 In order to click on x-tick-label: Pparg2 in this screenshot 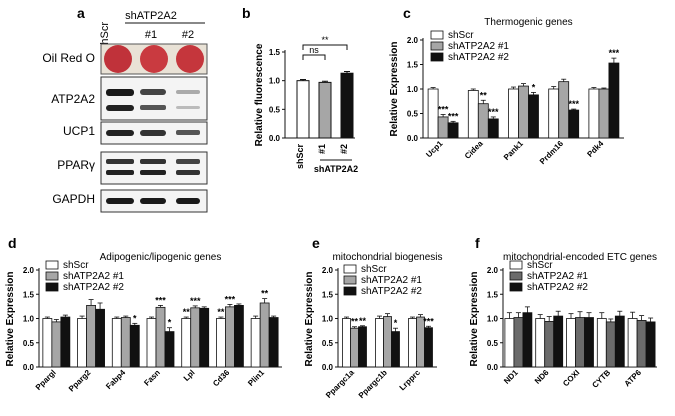, I will do `click(80, 381)`.